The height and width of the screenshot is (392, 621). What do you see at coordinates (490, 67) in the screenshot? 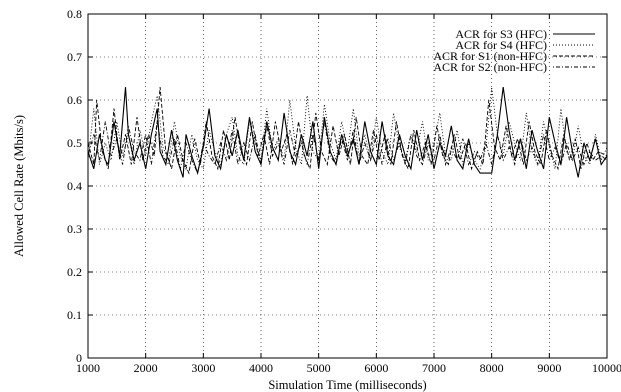
I see `legend-label: ACR for S2 (non-HFC)` at bounding box center [490, 67].